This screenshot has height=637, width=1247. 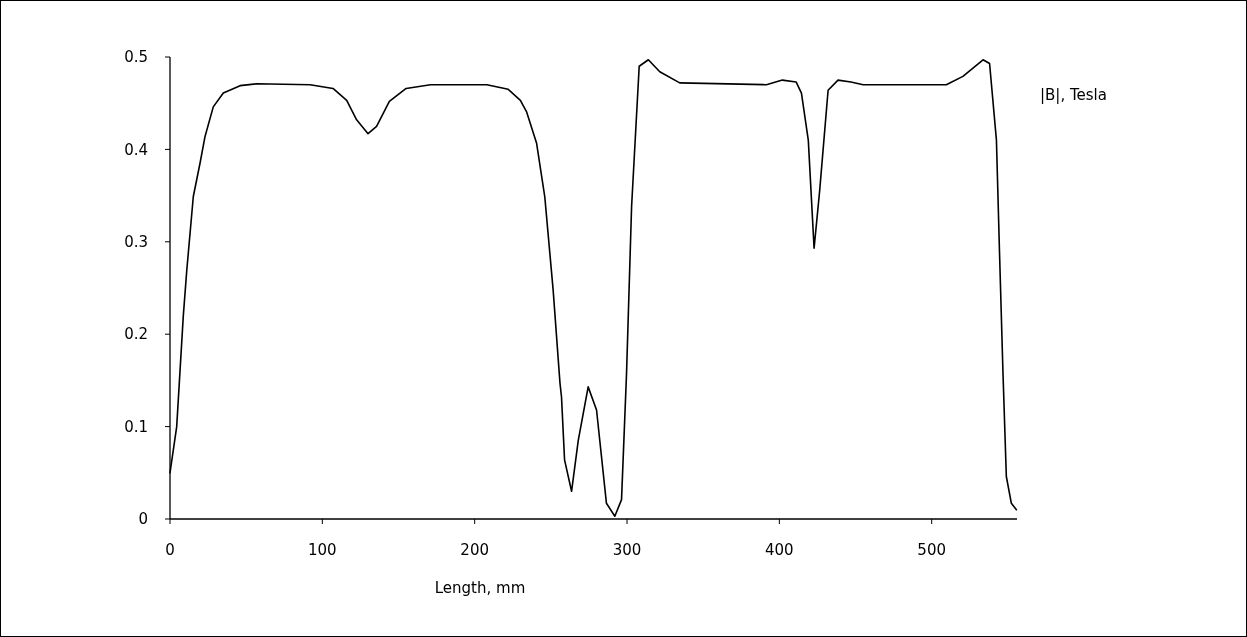 What do you see at coordinates (932, 550) in the screenshot?
I see `x-tick-label: 500` at bounding box center [932, 550].